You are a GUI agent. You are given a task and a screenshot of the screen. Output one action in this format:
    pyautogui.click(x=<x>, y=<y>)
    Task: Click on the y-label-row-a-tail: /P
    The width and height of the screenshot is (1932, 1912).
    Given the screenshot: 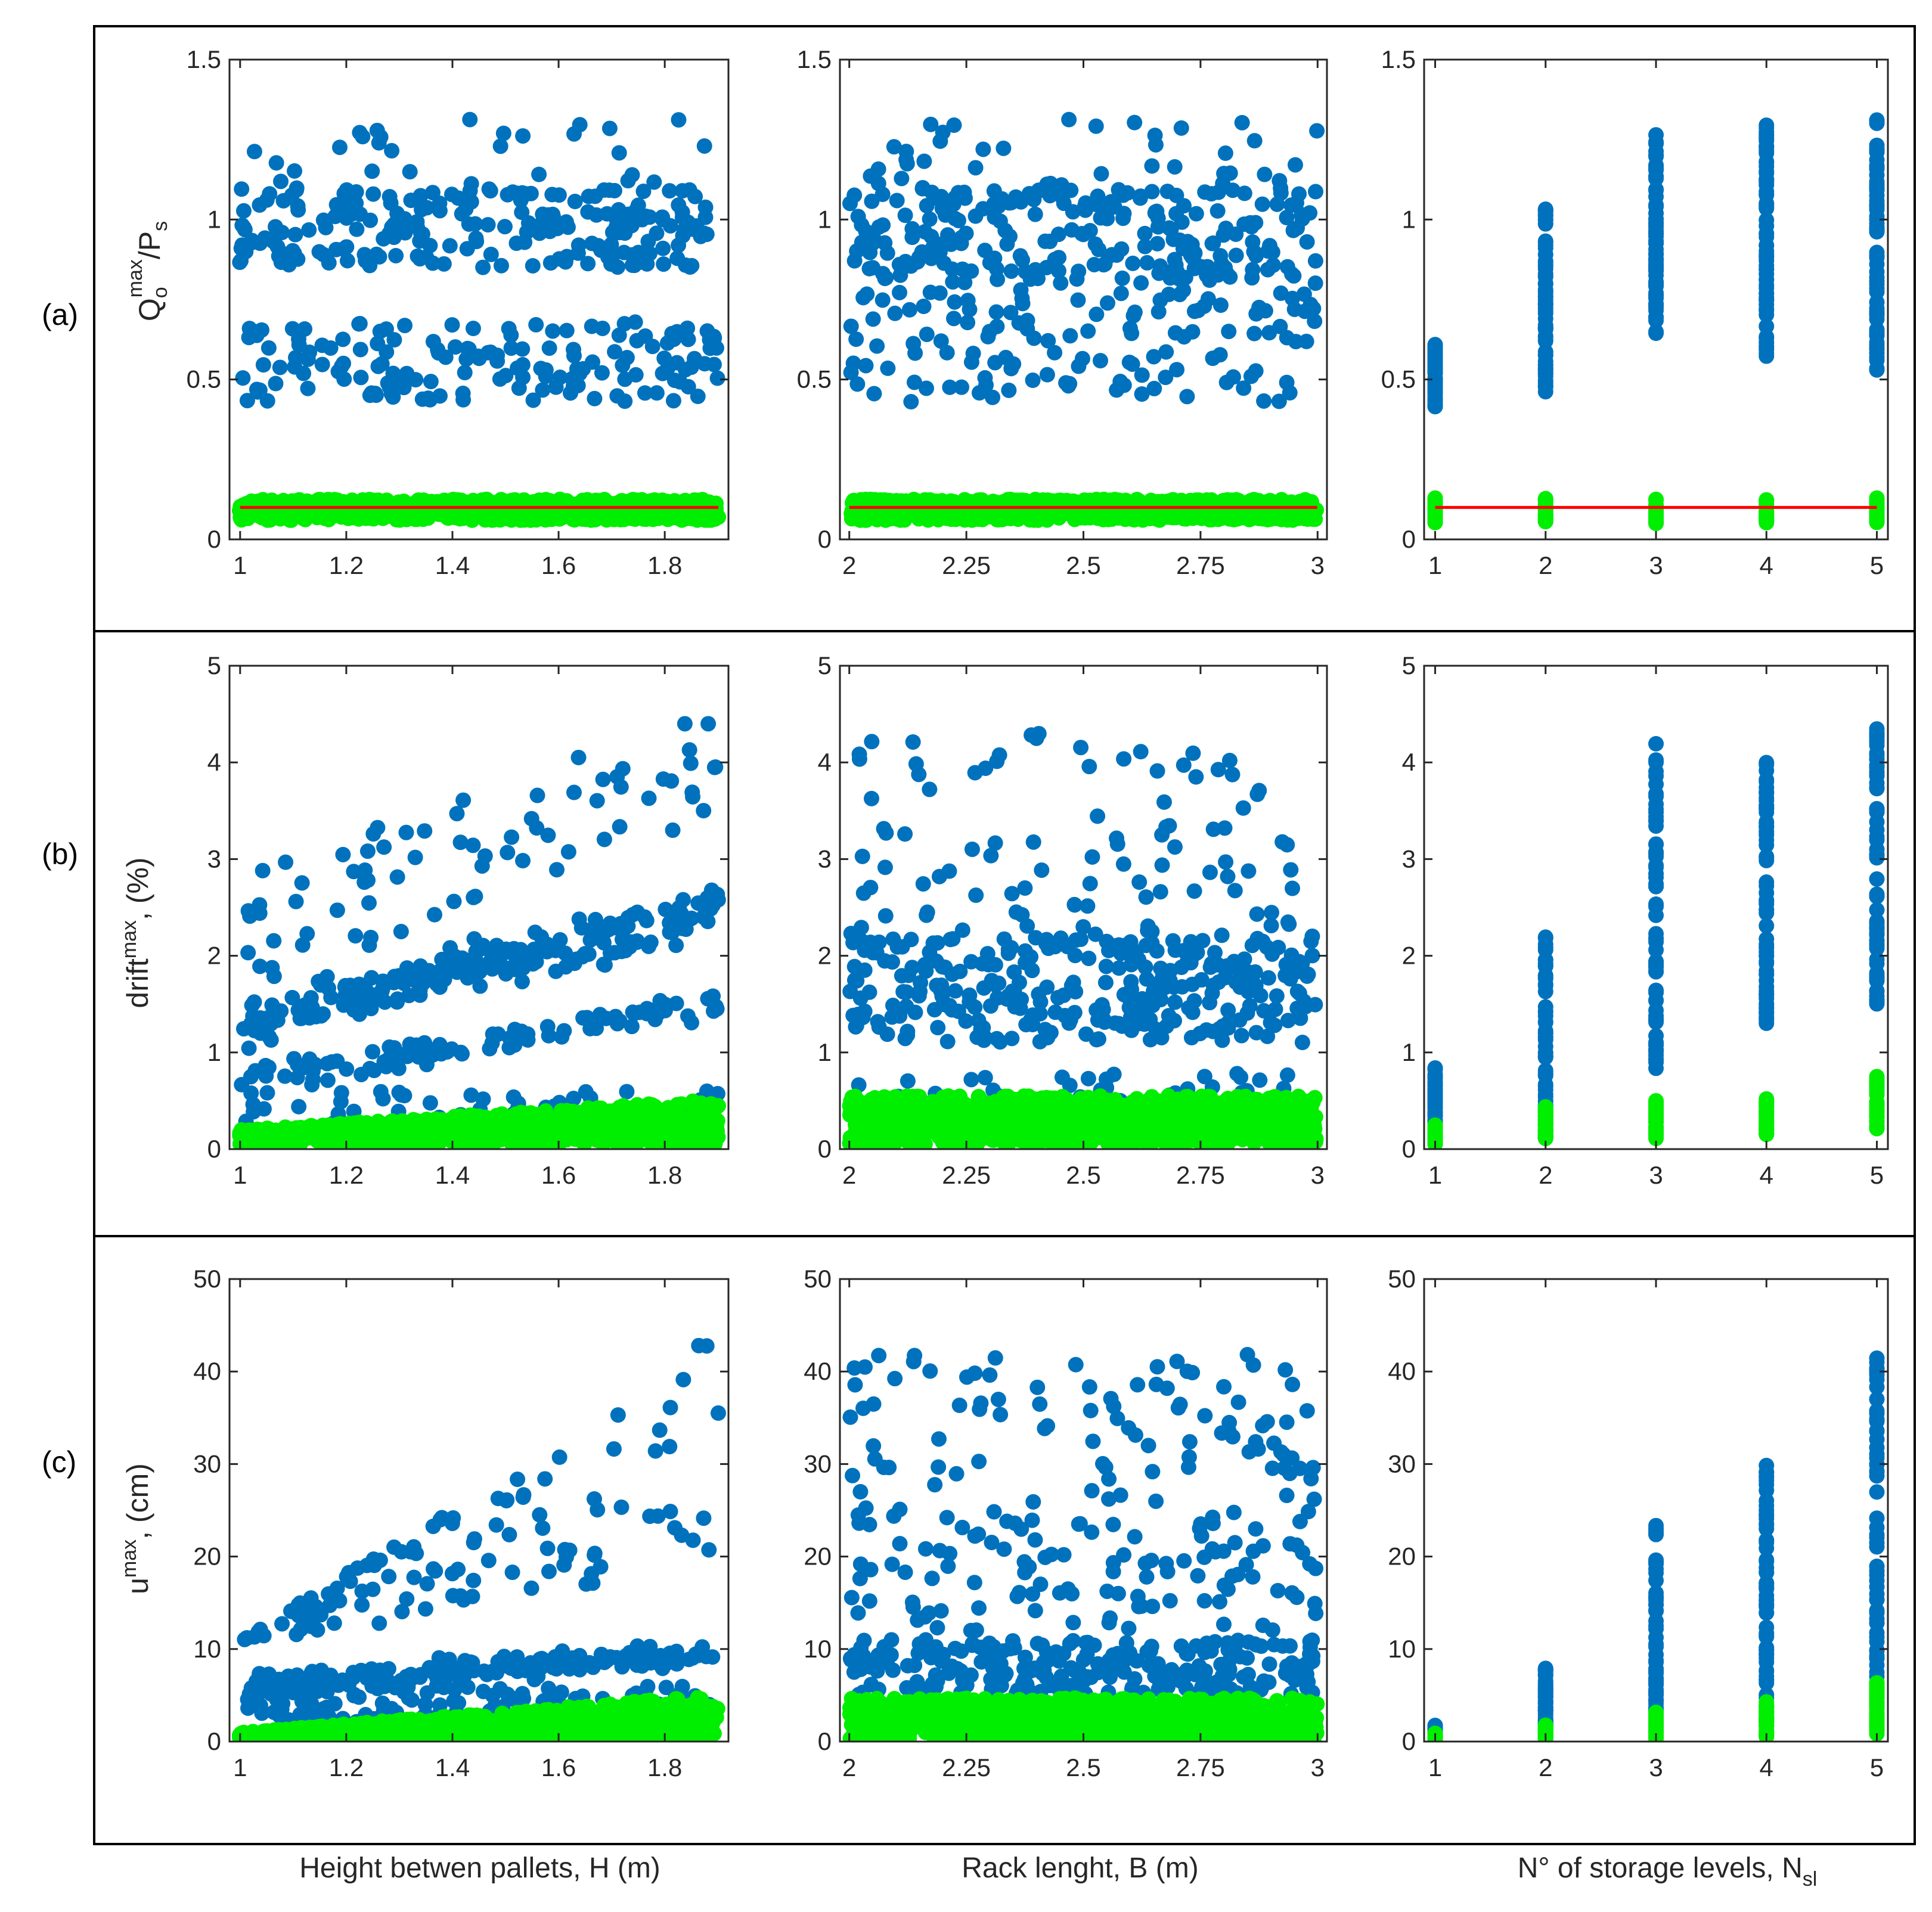 What is the action you would take?
    pyautogui.click(x=149, y=245)
    